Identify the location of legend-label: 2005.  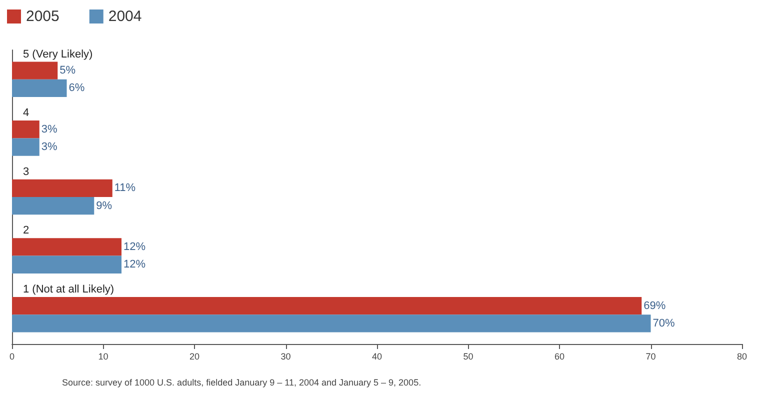
(43, 16).